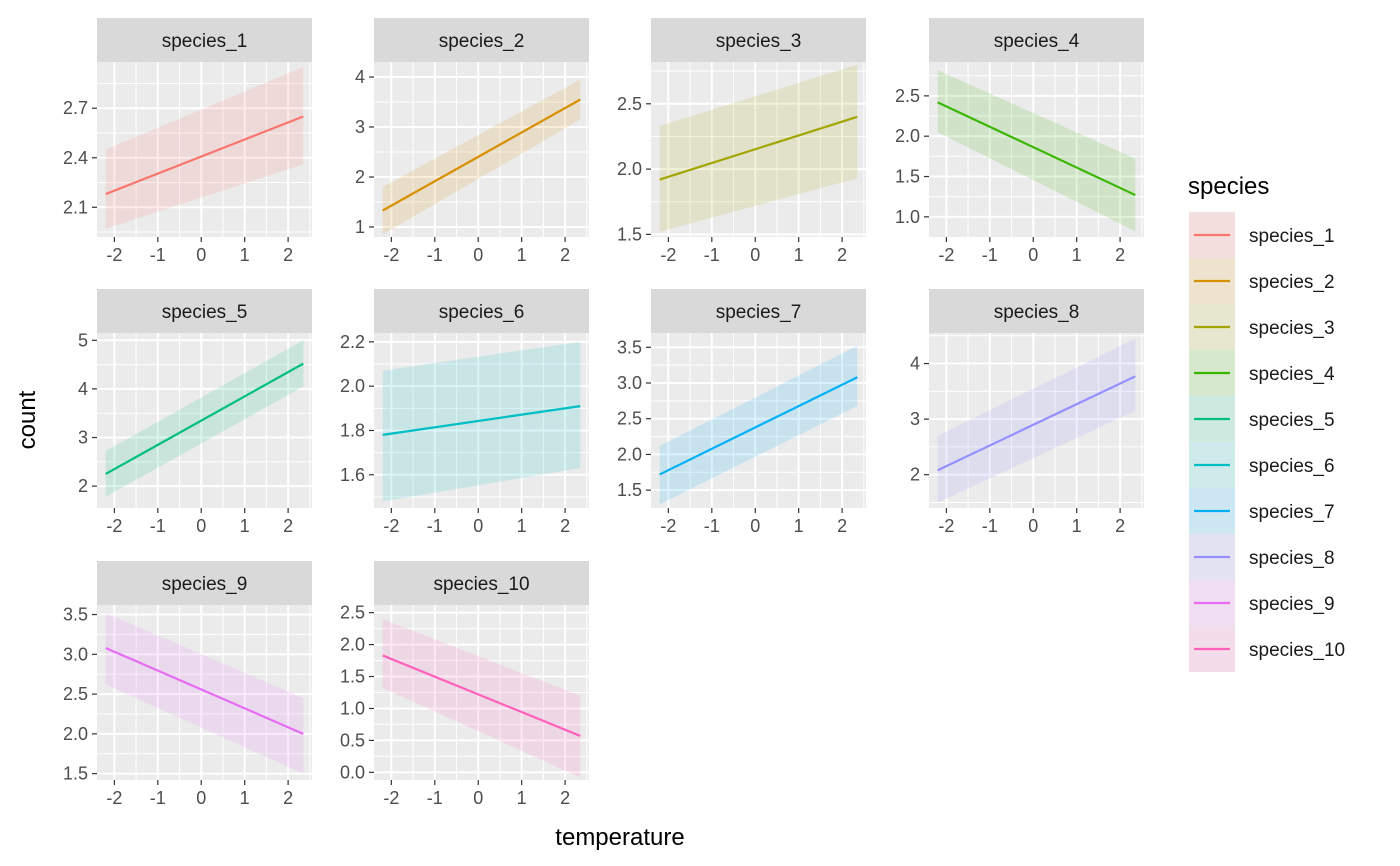 The width and height of the screenshot is (1400, 866). I want to click on facet-strip-label: species_3, so click(759, 41).